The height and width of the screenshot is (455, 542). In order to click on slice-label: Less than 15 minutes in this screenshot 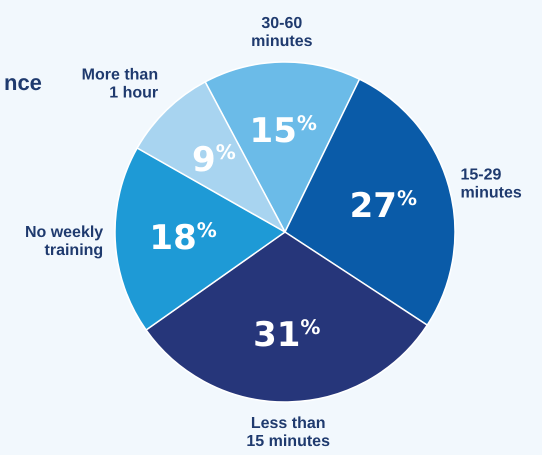, I will do `click(288, 432)`.